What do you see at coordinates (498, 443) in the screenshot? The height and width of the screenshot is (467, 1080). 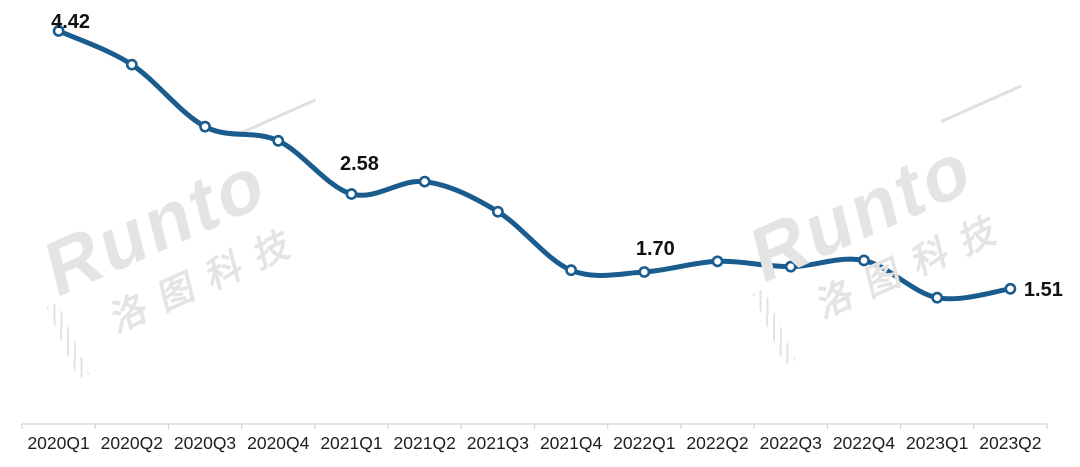 I see `x-axis-label: 2021Q3` at bounding box center [498, 443].